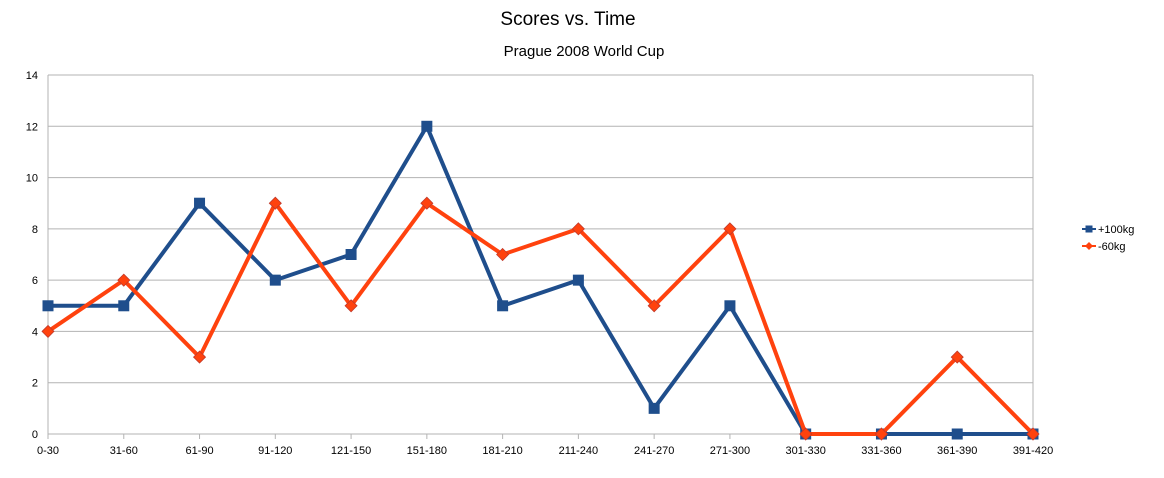 The image size is (1164, 478). Describe the element at coordinates (35, 384) in the screenshot. I see `y-tick-label: 2` at that location.